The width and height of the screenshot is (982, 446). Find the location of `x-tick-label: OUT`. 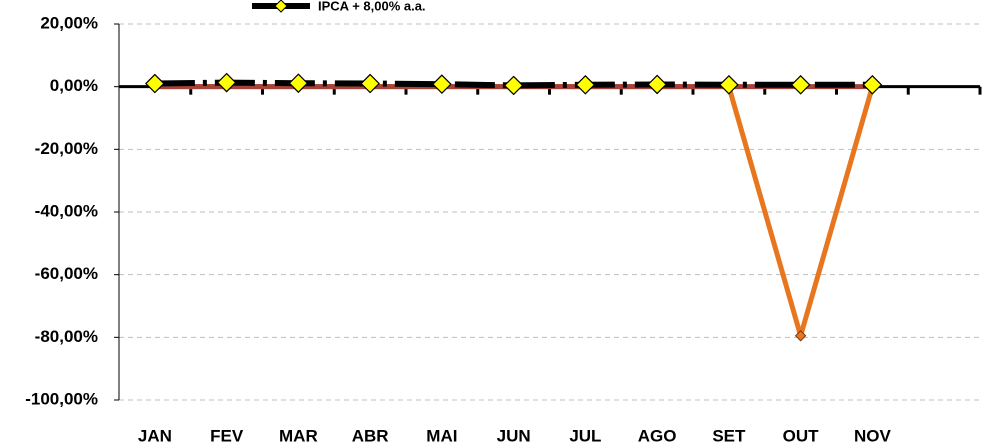

x-tick-label: OUT is located at coordinates (801, 435).